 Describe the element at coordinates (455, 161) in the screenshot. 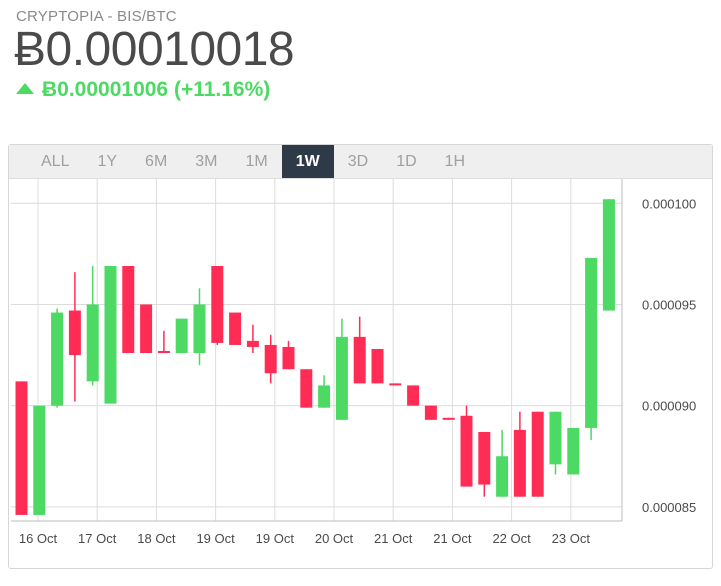

I see `tab-1h: 1H` at that location.